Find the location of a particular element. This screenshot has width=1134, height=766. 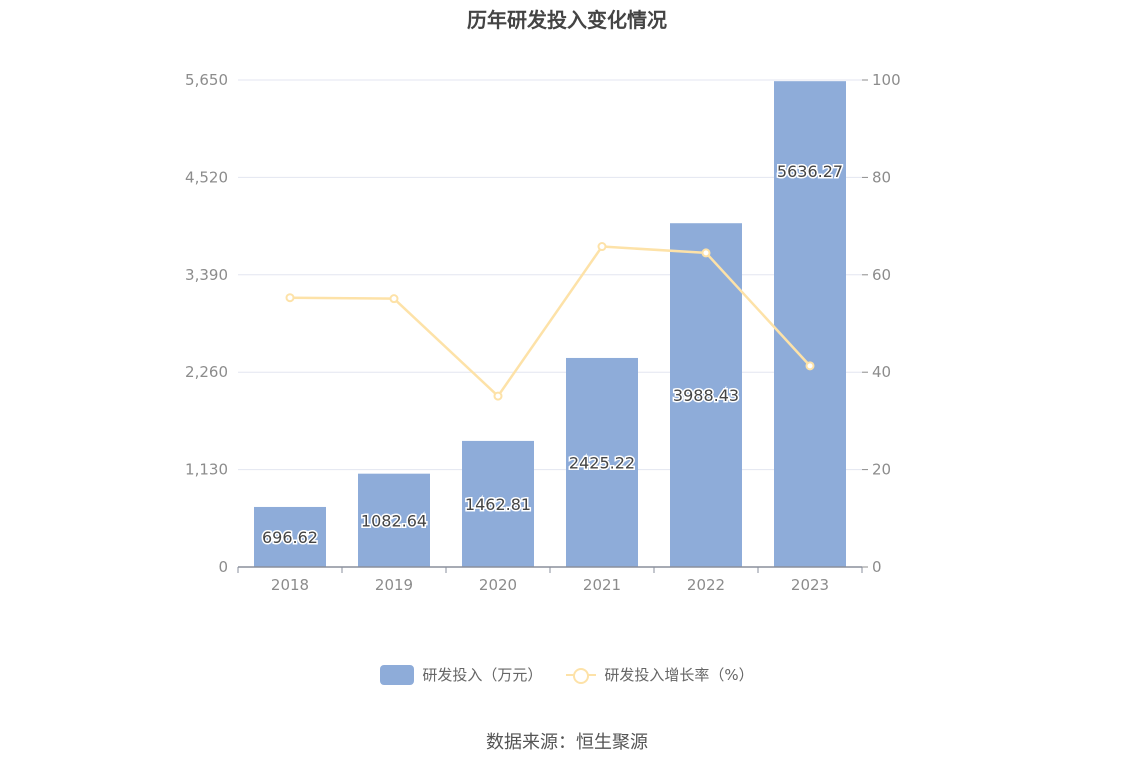

legend-item-growth-rate: 研发投入增长率（%） is located at coordinates (660, 674).